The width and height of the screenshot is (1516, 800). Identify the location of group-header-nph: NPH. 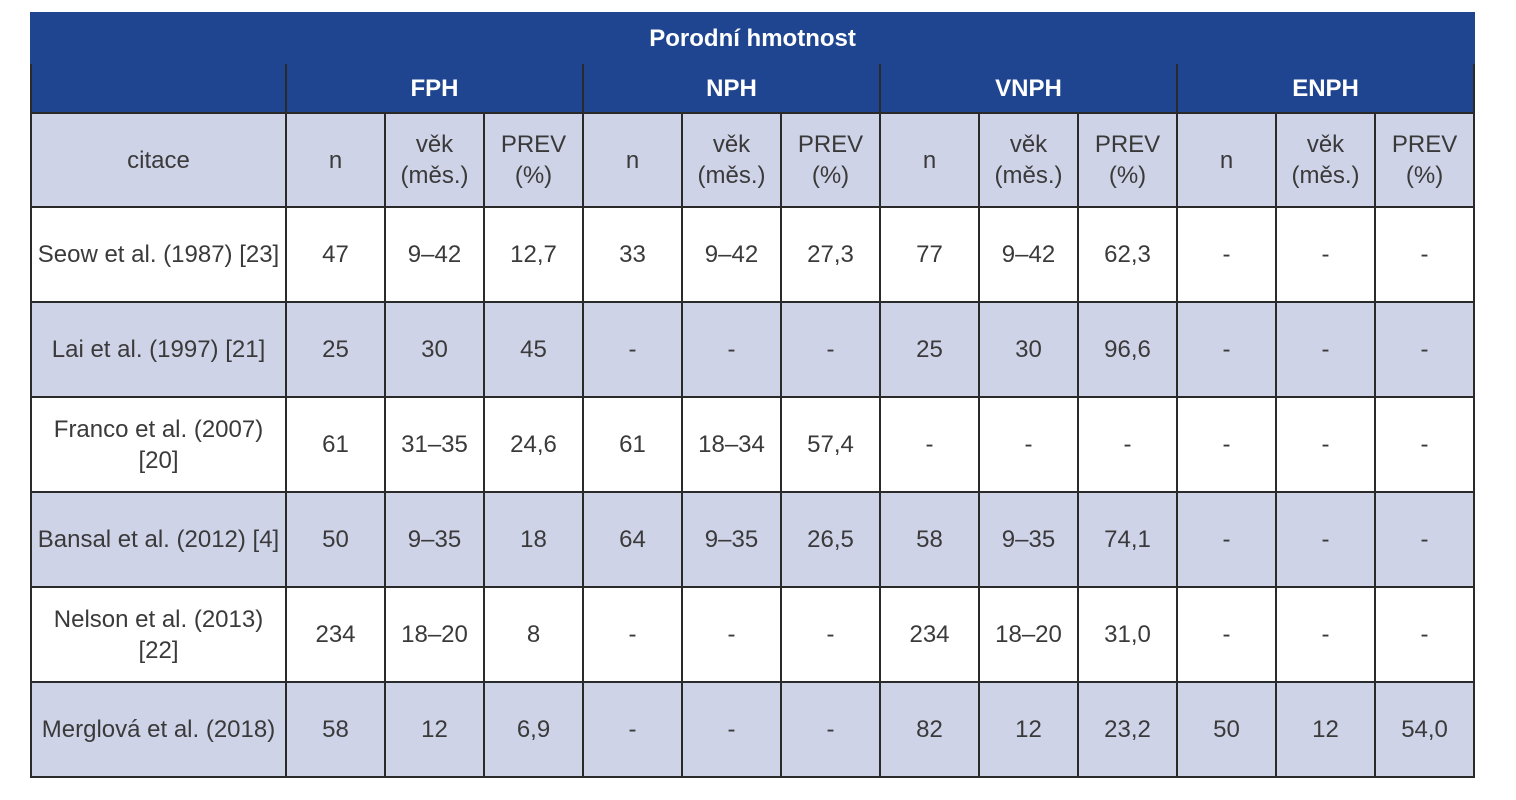
(731, 88).